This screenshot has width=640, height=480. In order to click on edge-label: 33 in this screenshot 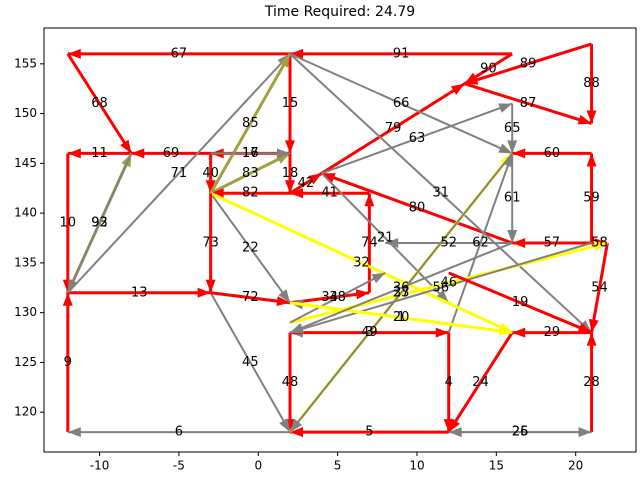, I will do `click(401, 292)`.